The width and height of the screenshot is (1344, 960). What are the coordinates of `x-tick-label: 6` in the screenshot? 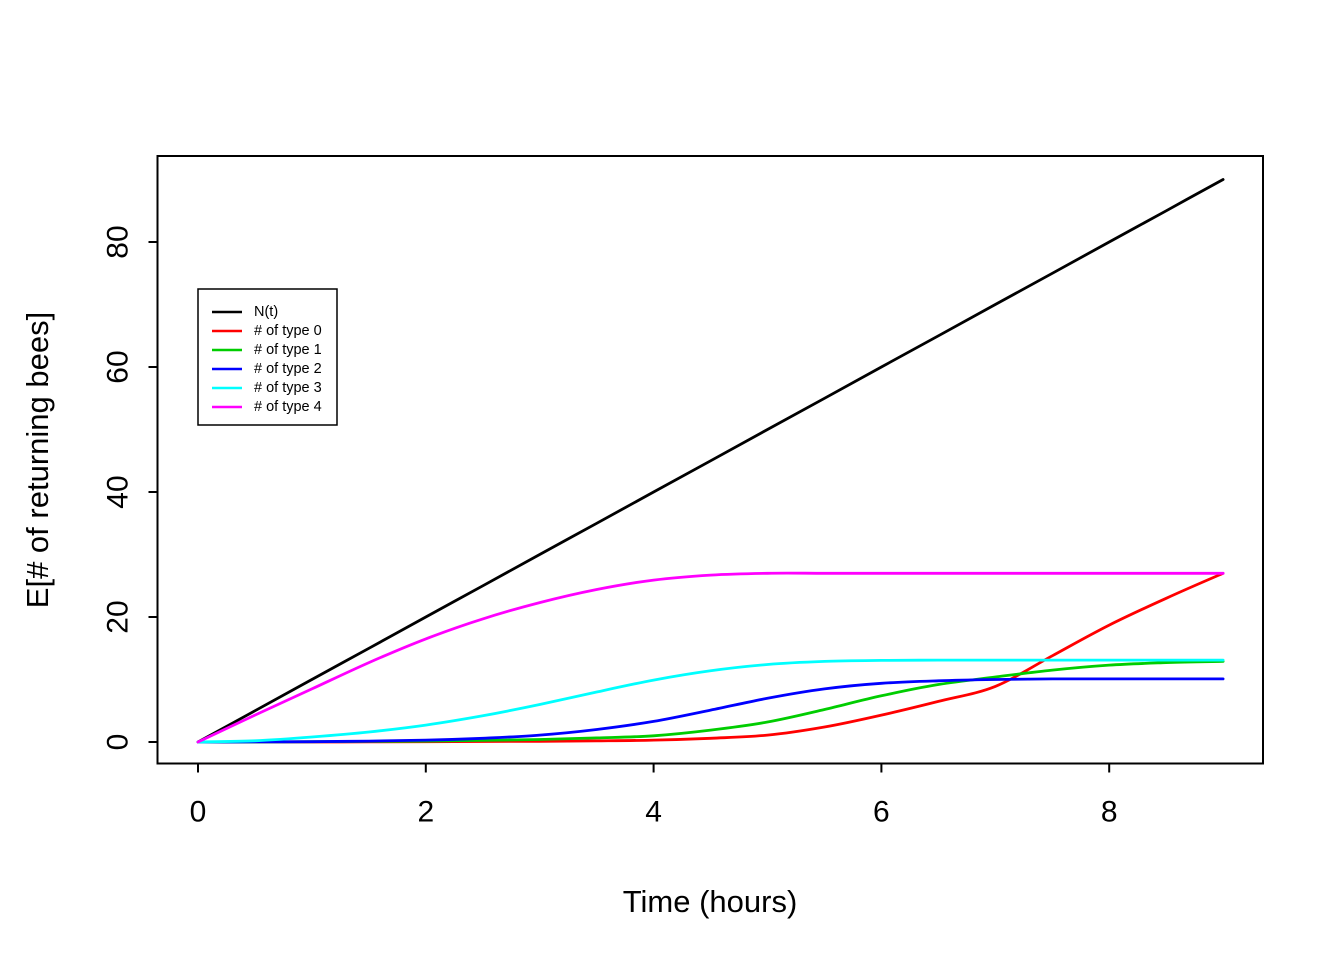 It's located at (881, 812).